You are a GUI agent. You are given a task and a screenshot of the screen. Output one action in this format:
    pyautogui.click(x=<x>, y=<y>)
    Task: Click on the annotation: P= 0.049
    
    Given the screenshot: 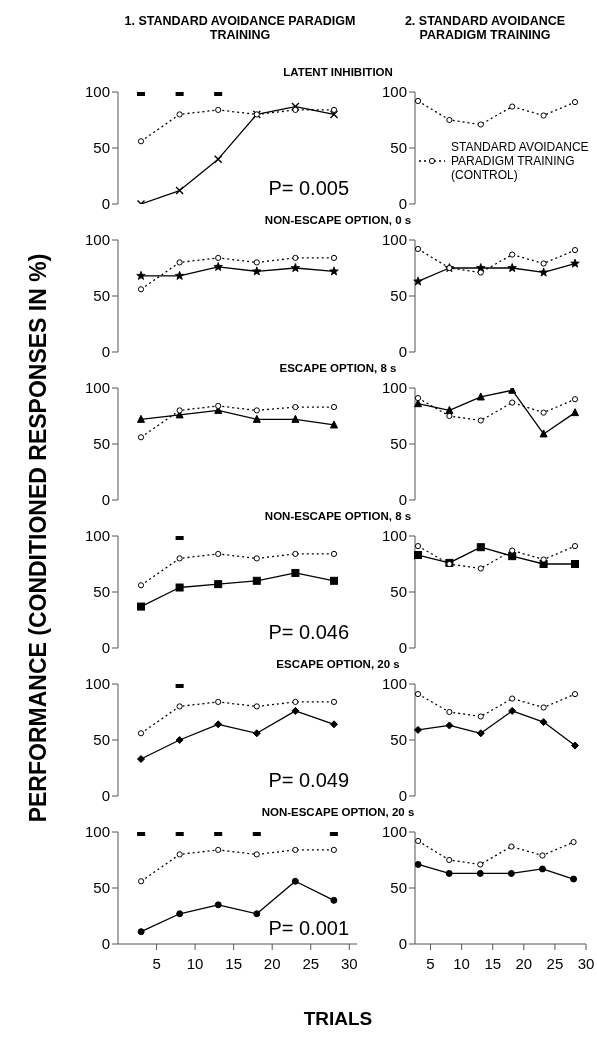 What is the action you would take?
    pyautogui.click(x=308, y=780)
    